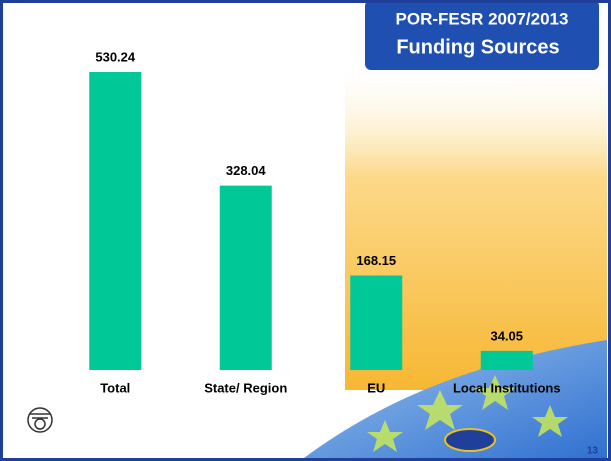 The height and width of the screenshot is (461, 611). What do you see at coordinates (115, 56) in the screenshot?
I see `value-label: 530.24` at bounding box center [115, 56].